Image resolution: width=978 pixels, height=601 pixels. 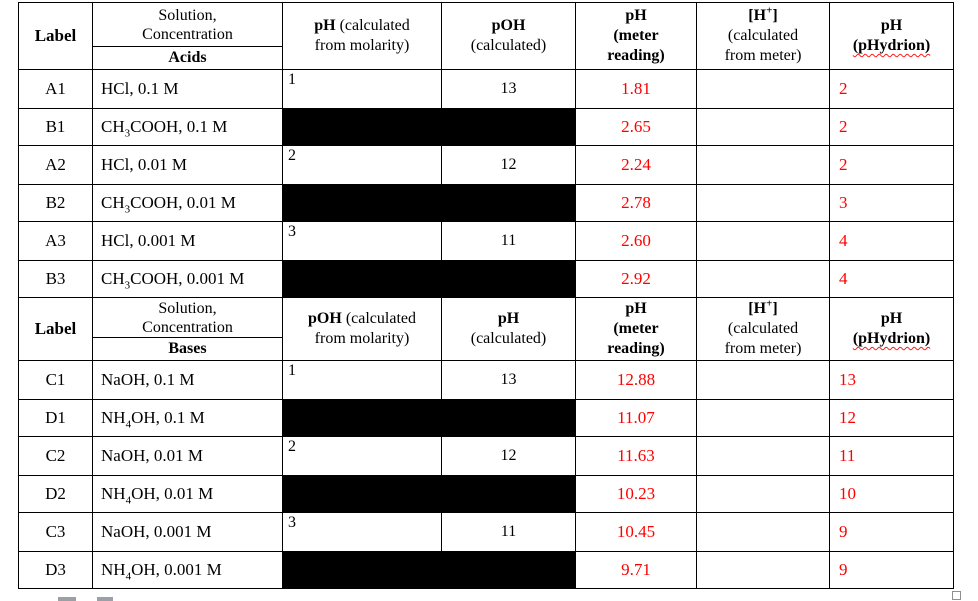 I want to click on table-row-d1: D1 NH4OH, 0.1 M 11.07 12, so click(x=486, y=417).